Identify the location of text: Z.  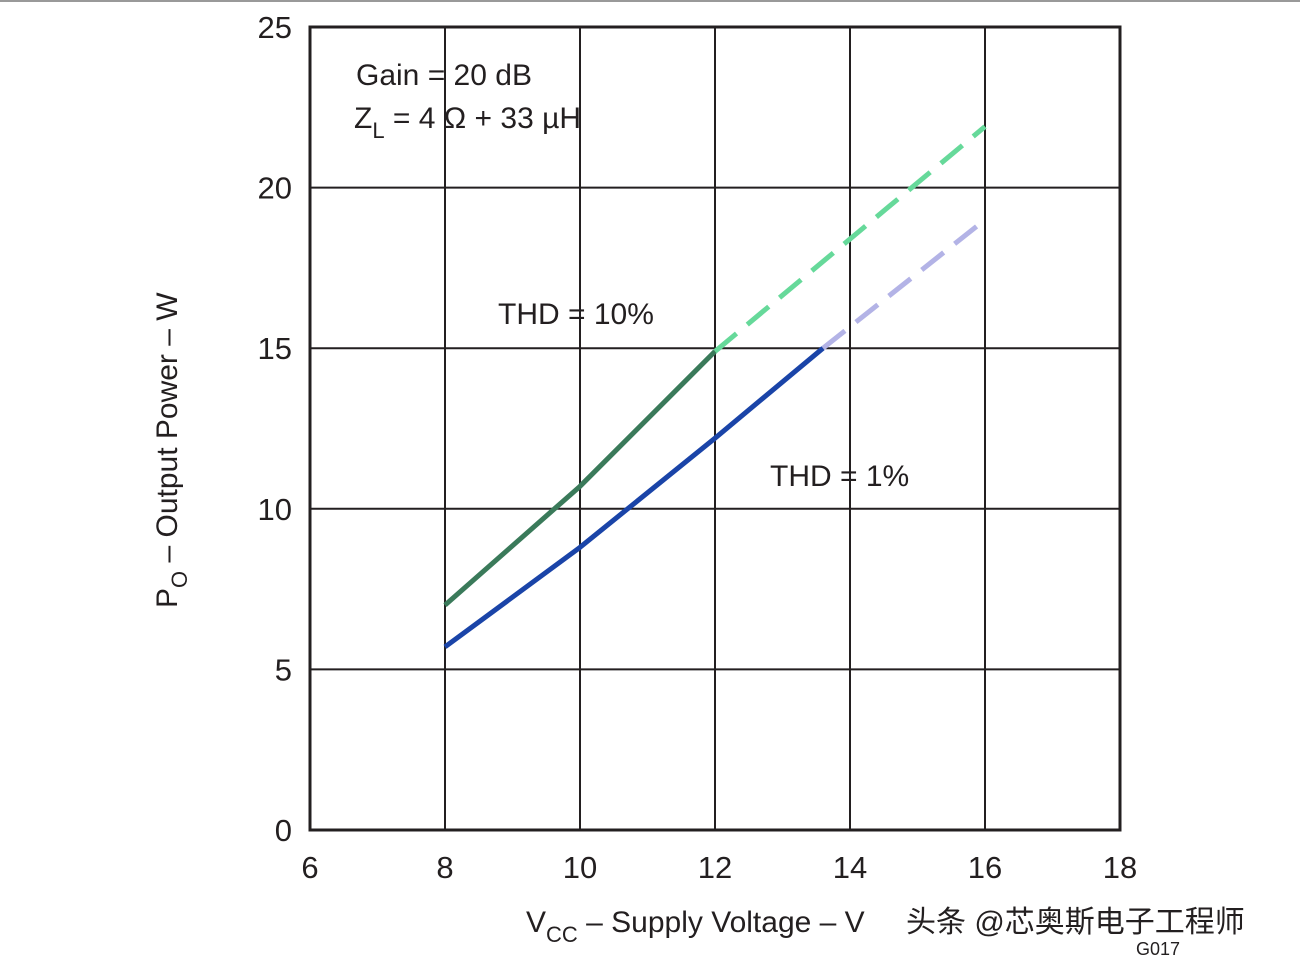
(363, 118).